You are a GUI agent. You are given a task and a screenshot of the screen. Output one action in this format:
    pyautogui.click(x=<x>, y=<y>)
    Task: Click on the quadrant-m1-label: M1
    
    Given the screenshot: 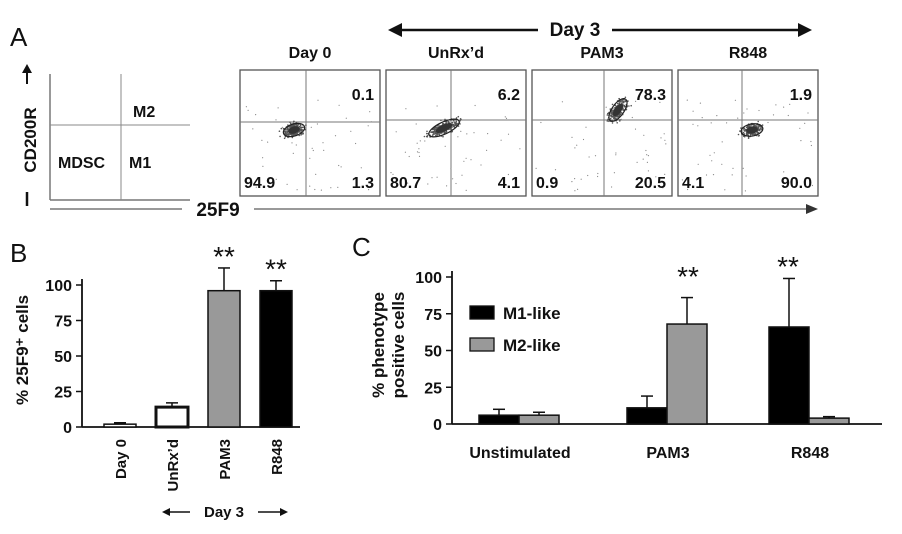 What is the action you would take?
    pyautogui.click(x=140, y=163)
    